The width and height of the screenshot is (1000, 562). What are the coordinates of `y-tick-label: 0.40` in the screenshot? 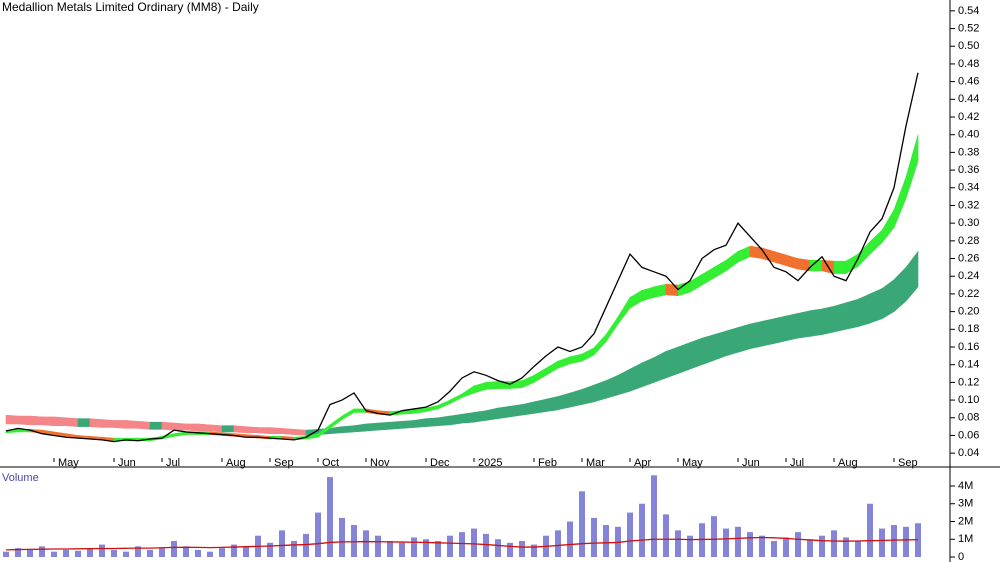 It's located at (968, 135).